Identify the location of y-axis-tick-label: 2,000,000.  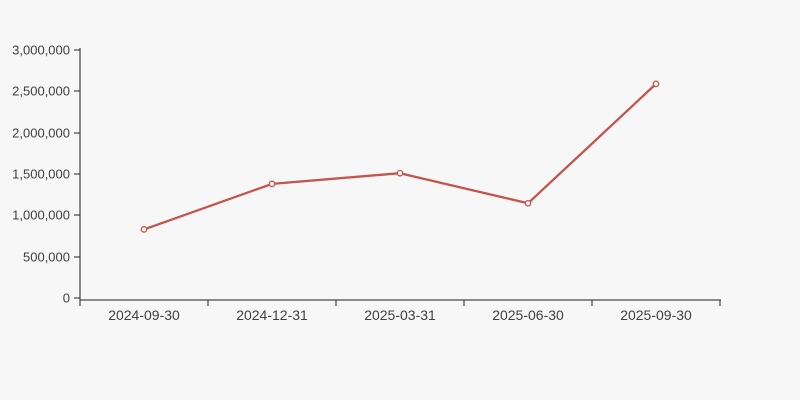
(41, 133).